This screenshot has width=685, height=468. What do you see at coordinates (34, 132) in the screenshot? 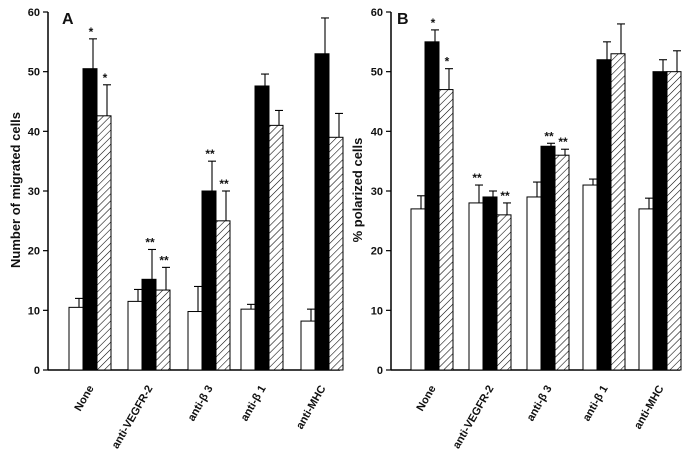
I see `panel-a-y-tick-label: 40` at bounding box center [34, 132].